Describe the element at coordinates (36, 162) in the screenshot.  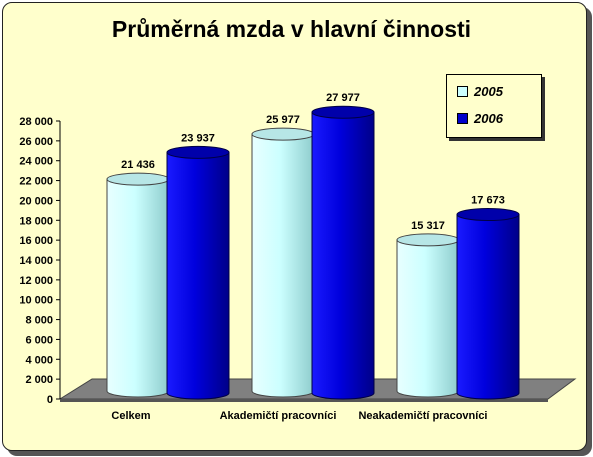
I see `y-tick-label: 24 000` at that location.